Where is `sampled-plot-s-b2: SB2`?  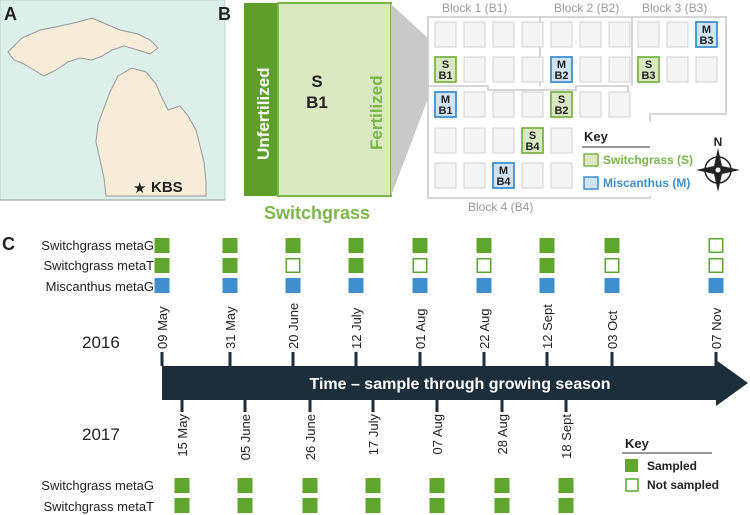 sampled-plot-s-b2: SB2 is located at coordinates (561, 104).